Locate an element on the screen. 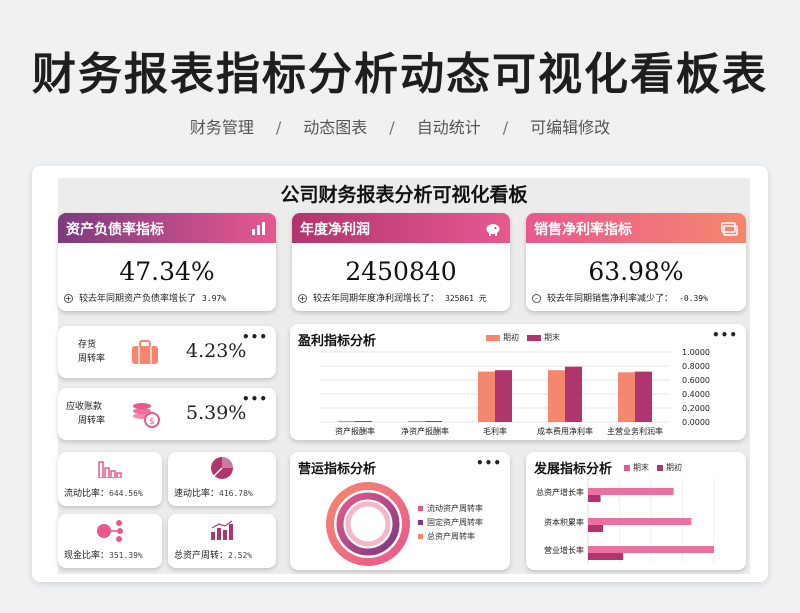 This screenshot has width=800, height=613. y-tick-label: 0.6000 is located at coordinates (696, 380).